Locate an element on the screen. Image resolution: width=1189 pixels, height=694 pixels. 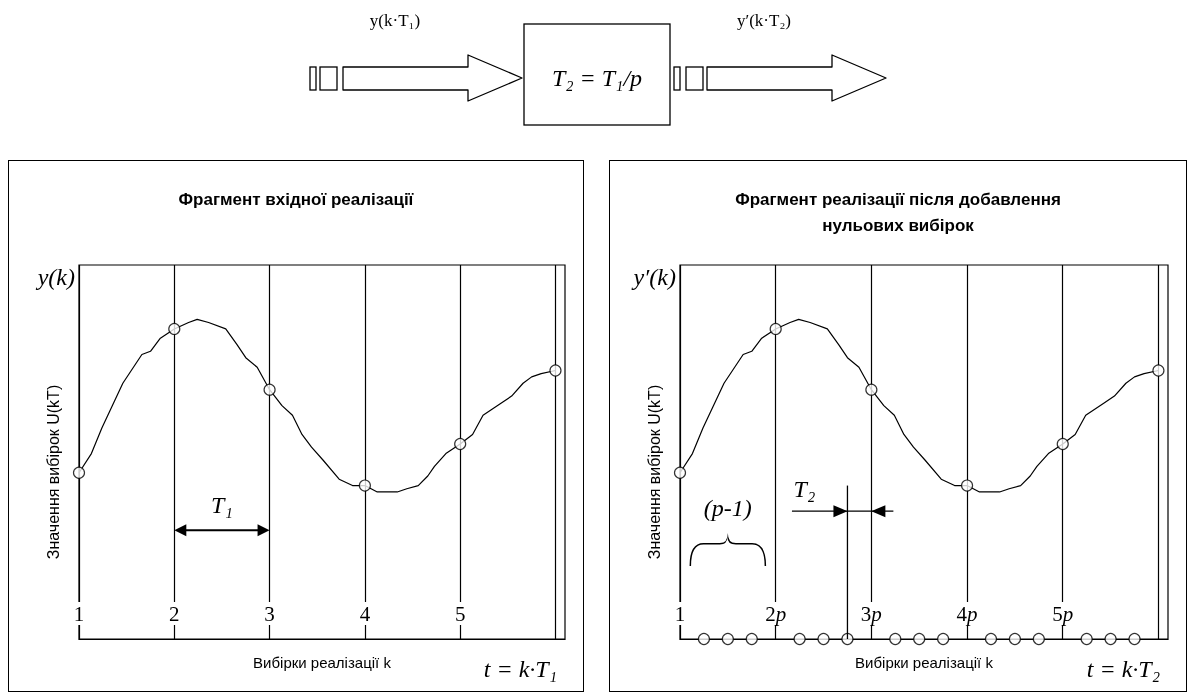
x-tick-label: 4 is located at coordinates (365, 613).